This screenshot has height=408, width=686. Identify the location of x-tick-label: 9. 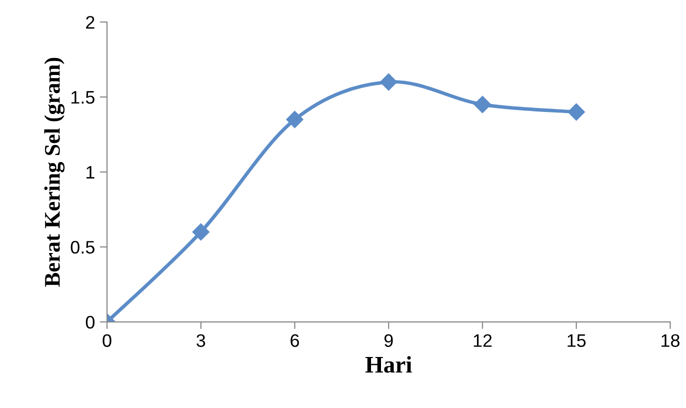
(388, 340).